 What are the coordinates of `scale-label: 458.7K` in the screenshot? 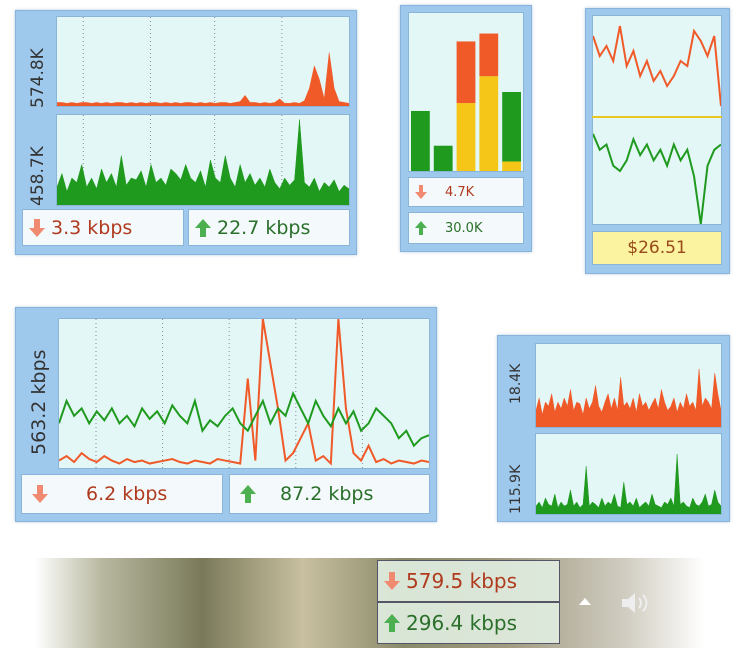 It's located at (38, 176).